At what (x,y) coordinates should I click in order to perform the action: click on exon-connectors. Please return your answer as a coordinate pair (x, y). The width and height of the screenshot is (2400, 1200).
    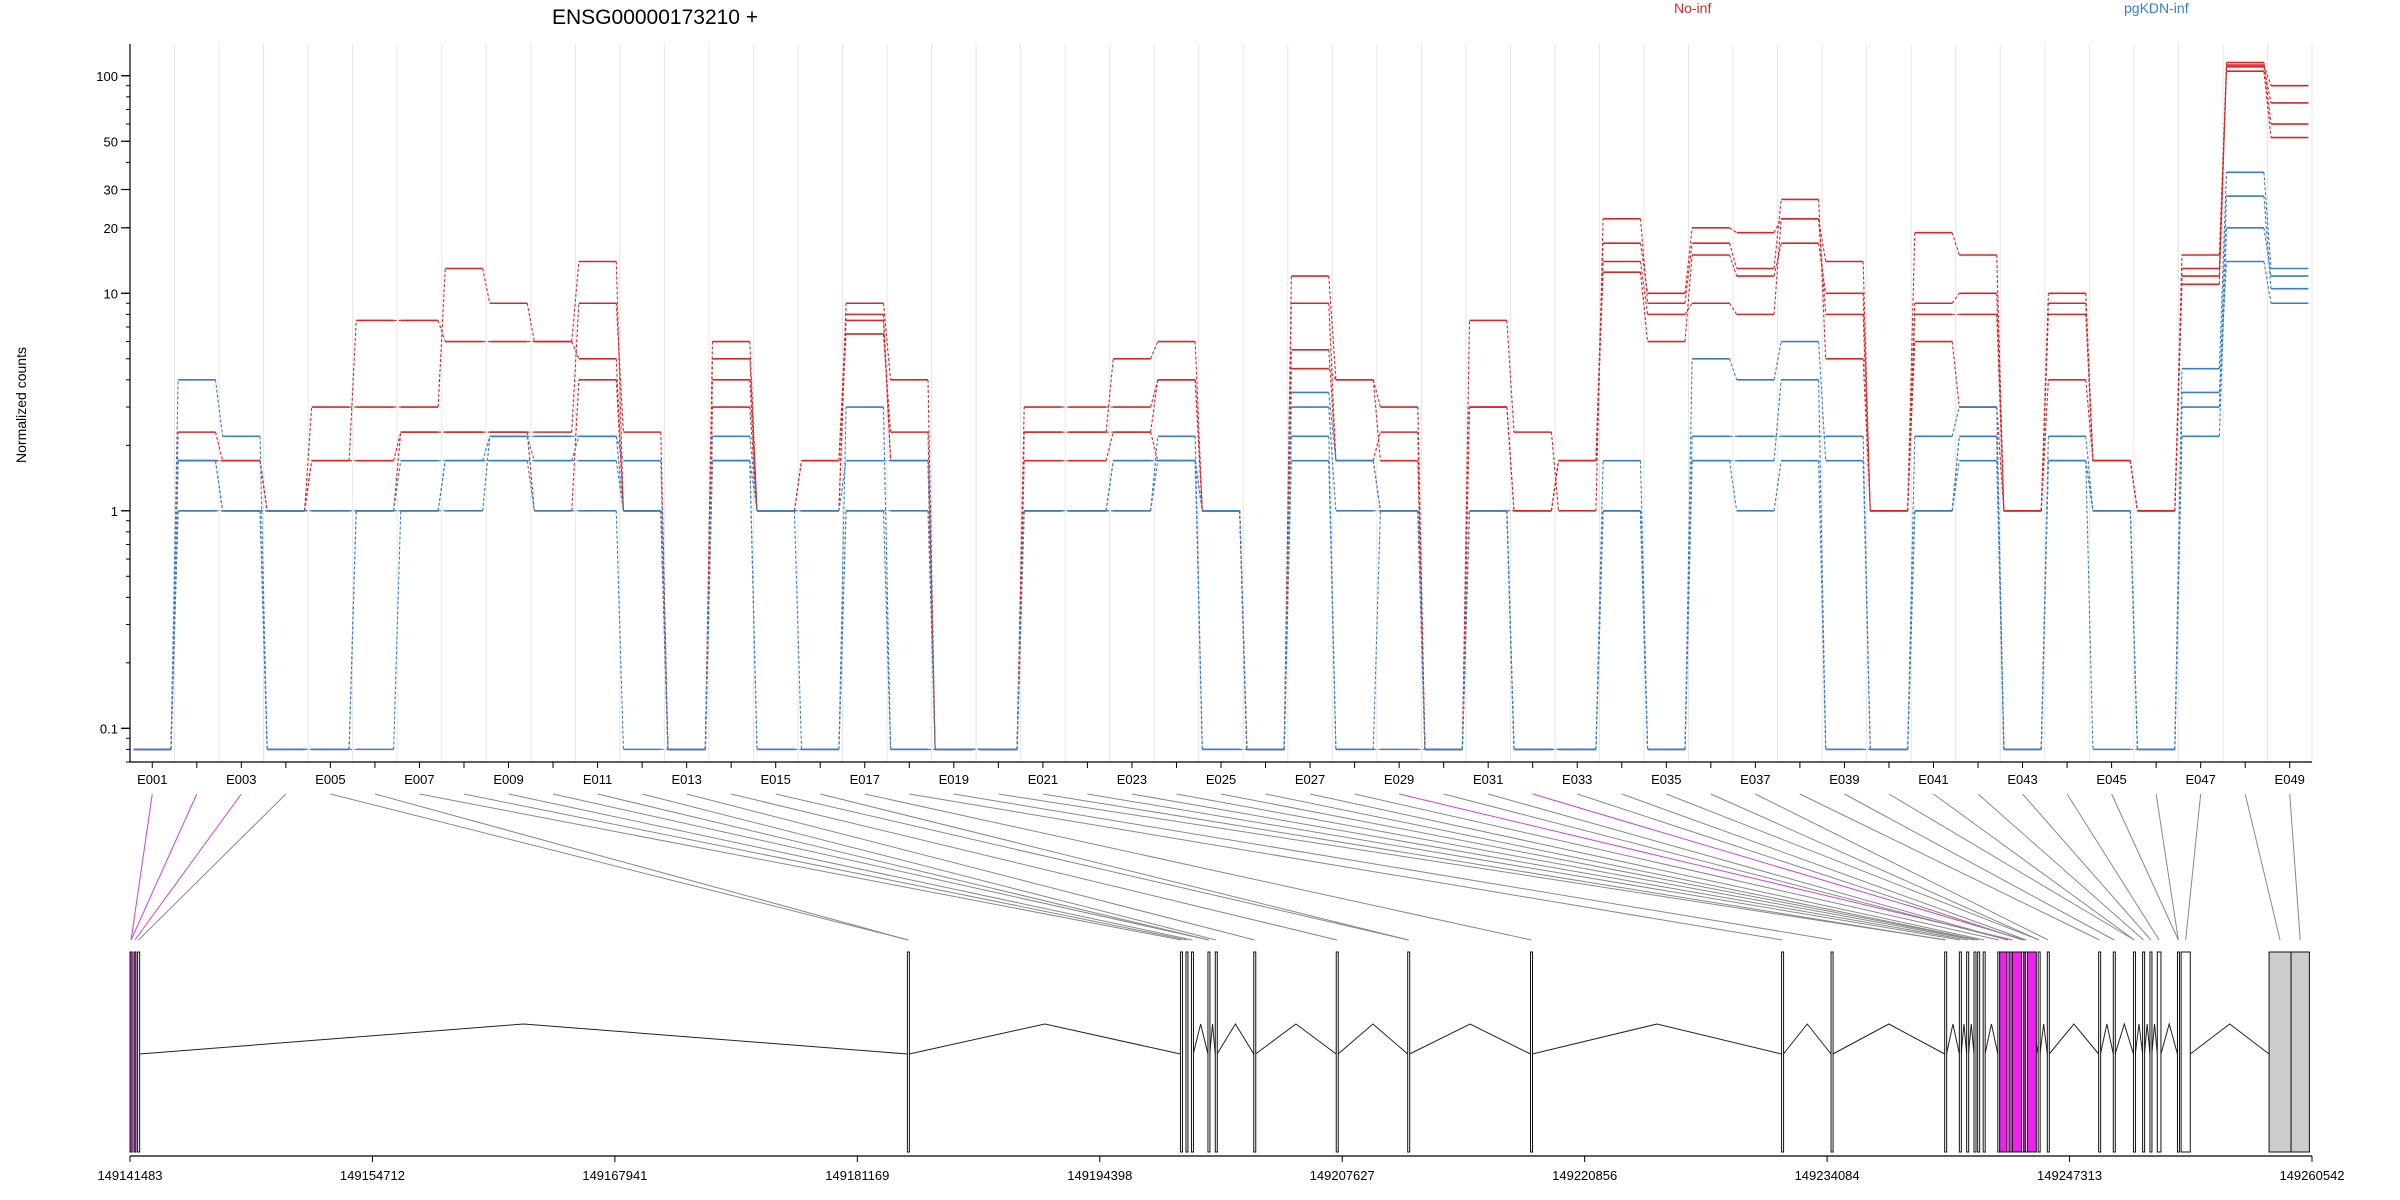
    Looking at the image, I should click on (1215, 867).